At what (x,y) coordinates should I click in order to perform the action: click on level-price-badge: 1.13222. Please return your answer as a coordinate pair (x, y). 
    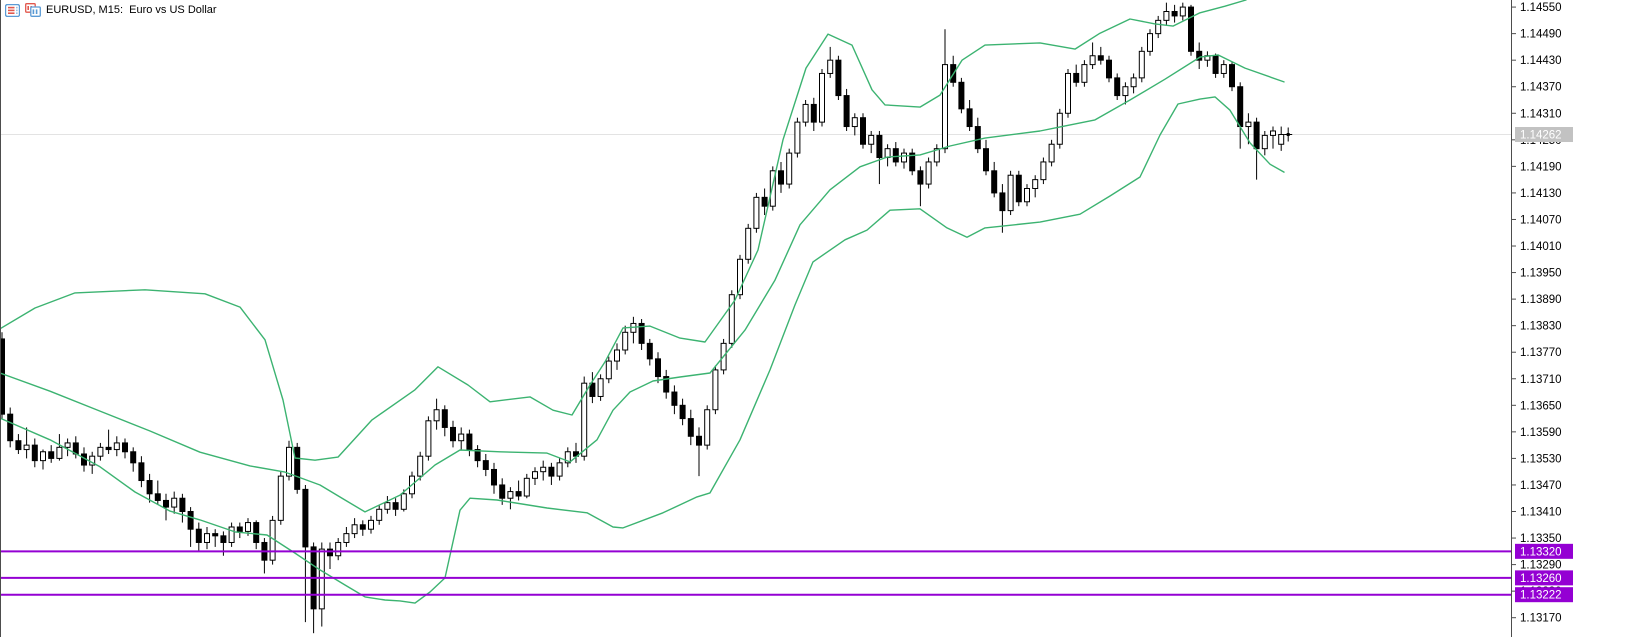
    Looking at the image, I should click on (1544, 595).